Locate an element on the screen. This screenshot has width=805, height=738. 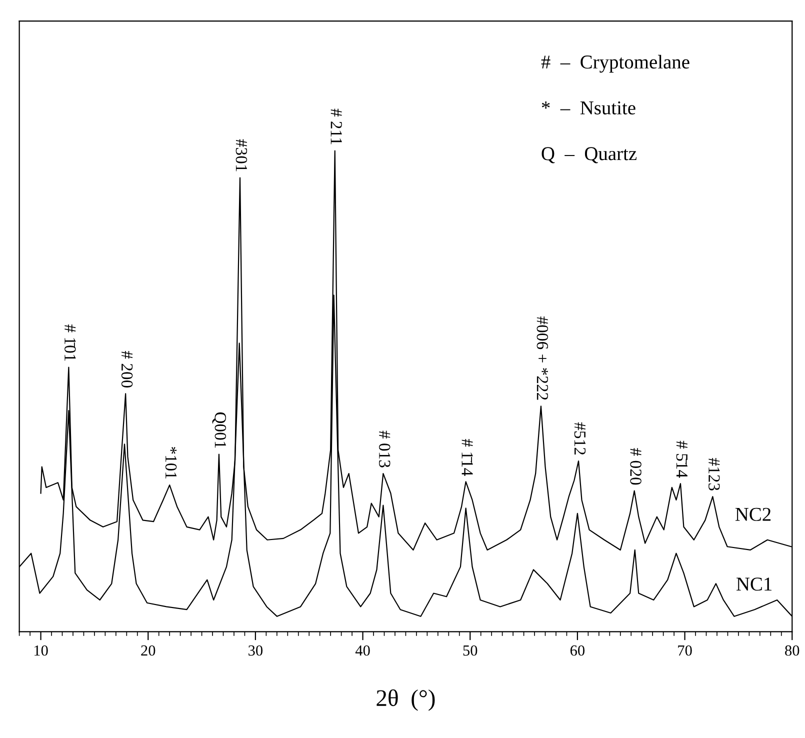
text: * – Nsutite is located at coordinates (589, 107).